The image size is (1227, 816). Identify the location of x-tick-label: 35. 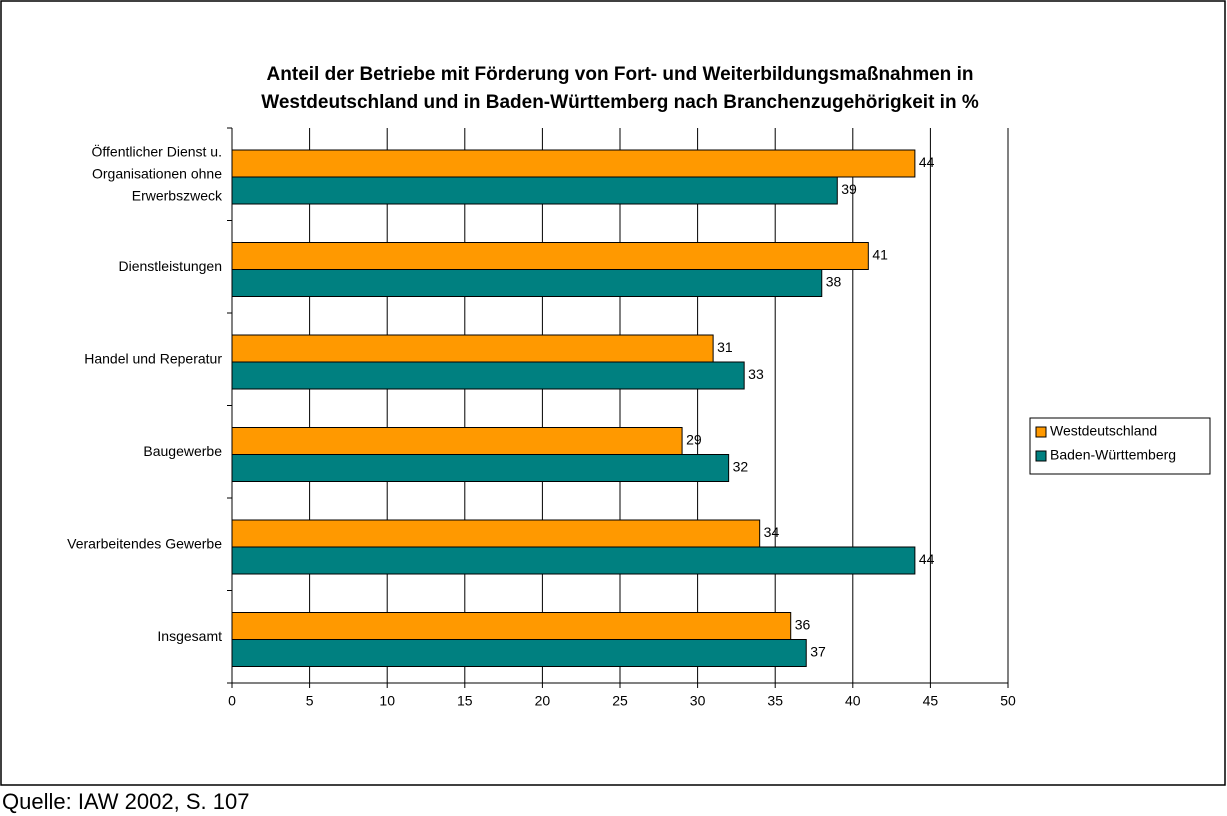
(775, 701).